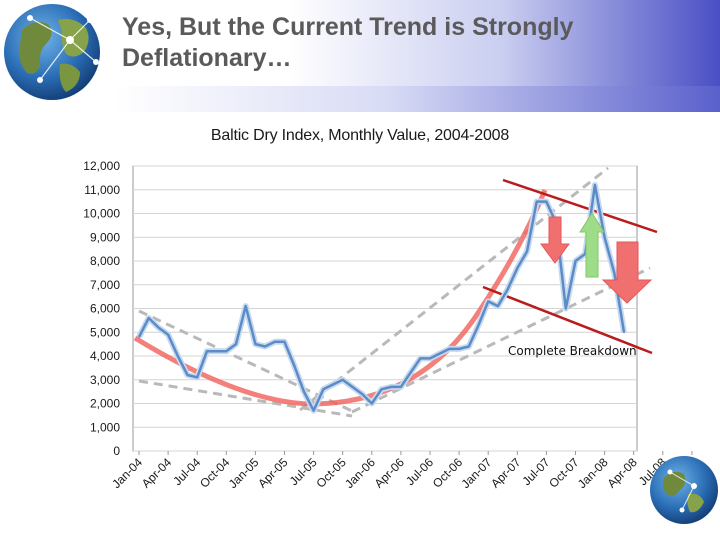  I want to click on x-tick-label: Jan-04, so click(127, 473).